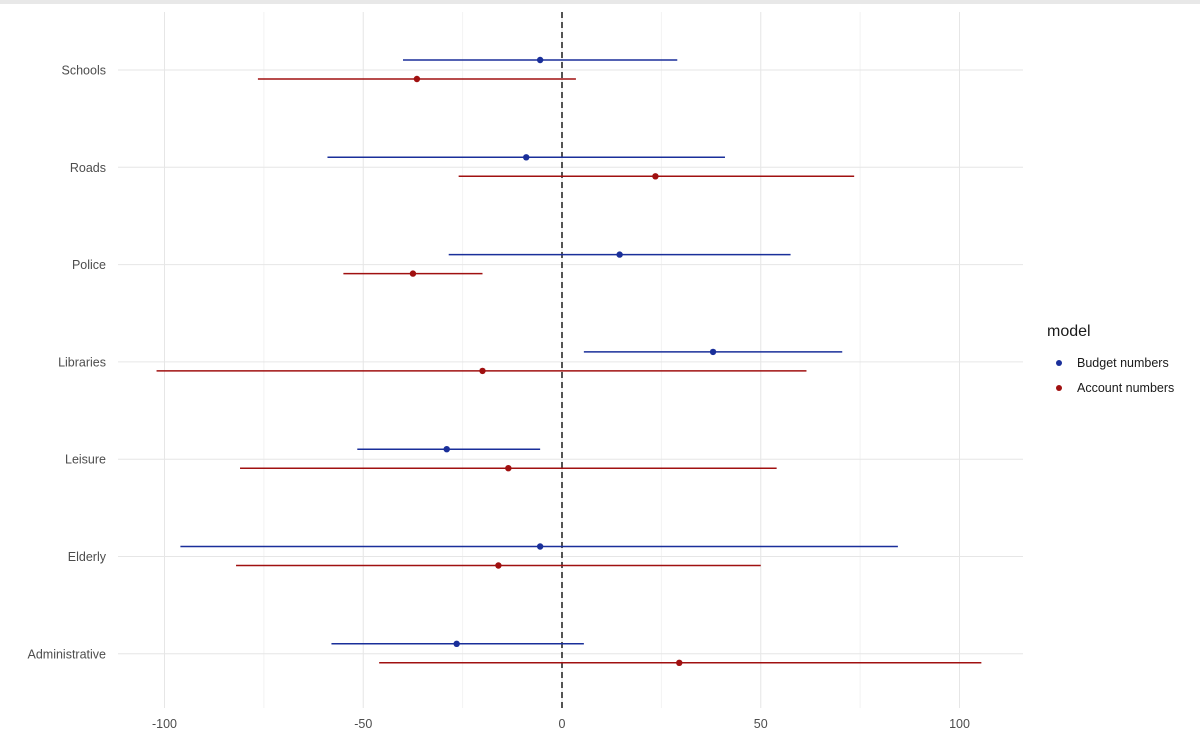 This screenshot has height=756, width=1200. Describe the element at coordinates (87, 557) in the screenshot. I see `y-tick-label-elderly: Elderly` at that location.